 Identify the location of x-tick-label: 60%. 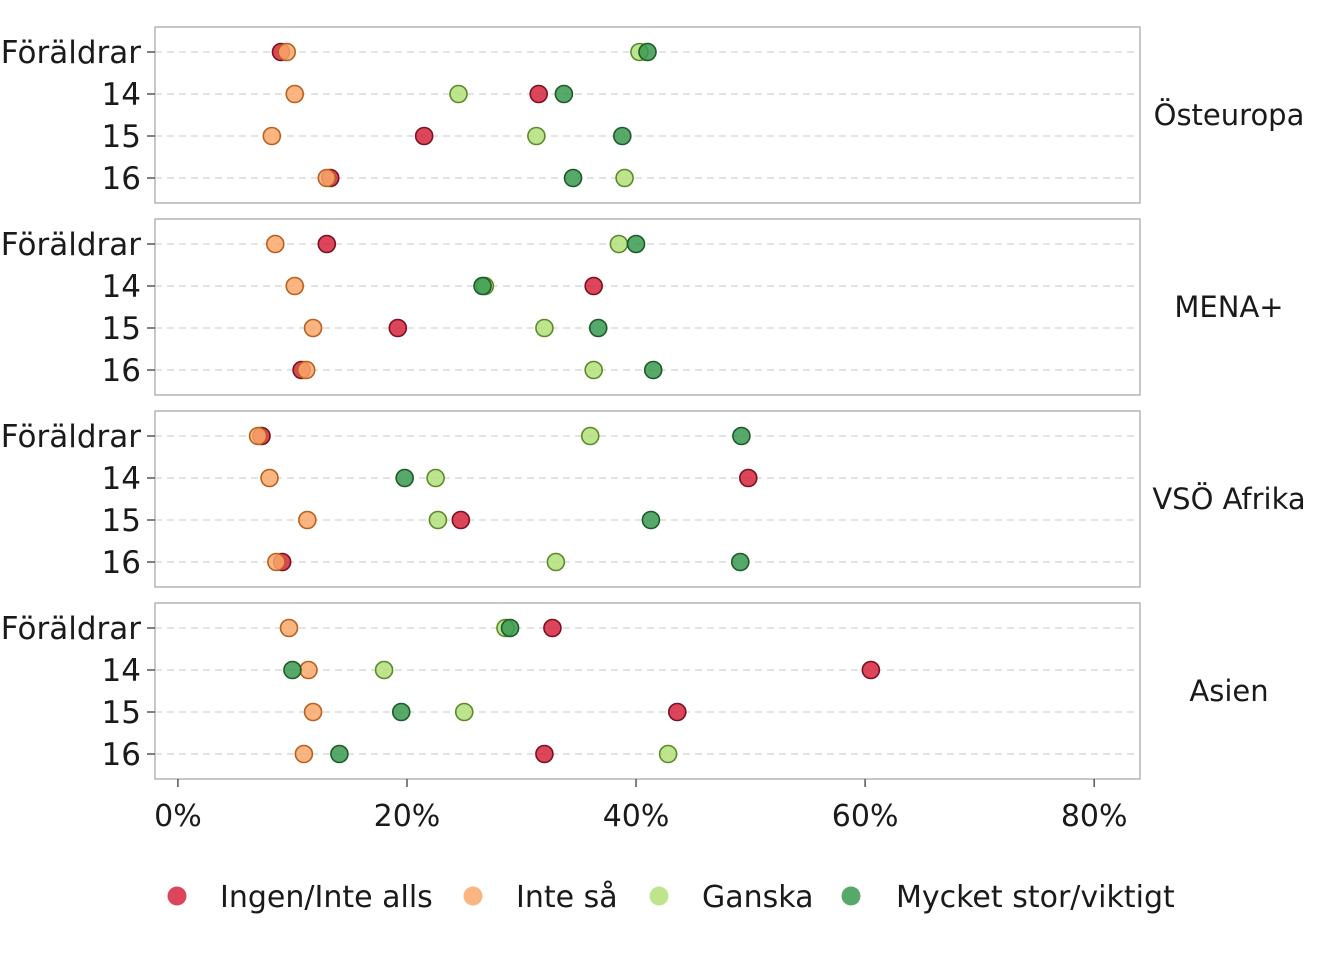
(865, 816).